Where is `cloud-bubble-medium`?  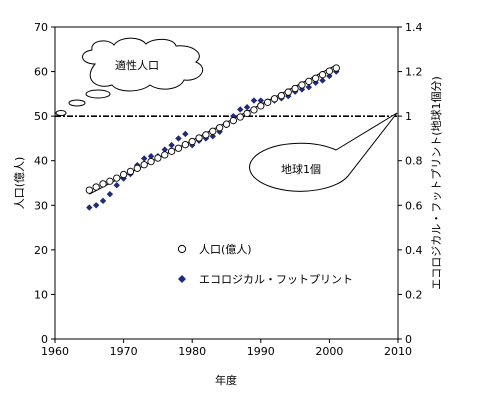 cloud-bubble-medium is located at coordinates (77, 103).